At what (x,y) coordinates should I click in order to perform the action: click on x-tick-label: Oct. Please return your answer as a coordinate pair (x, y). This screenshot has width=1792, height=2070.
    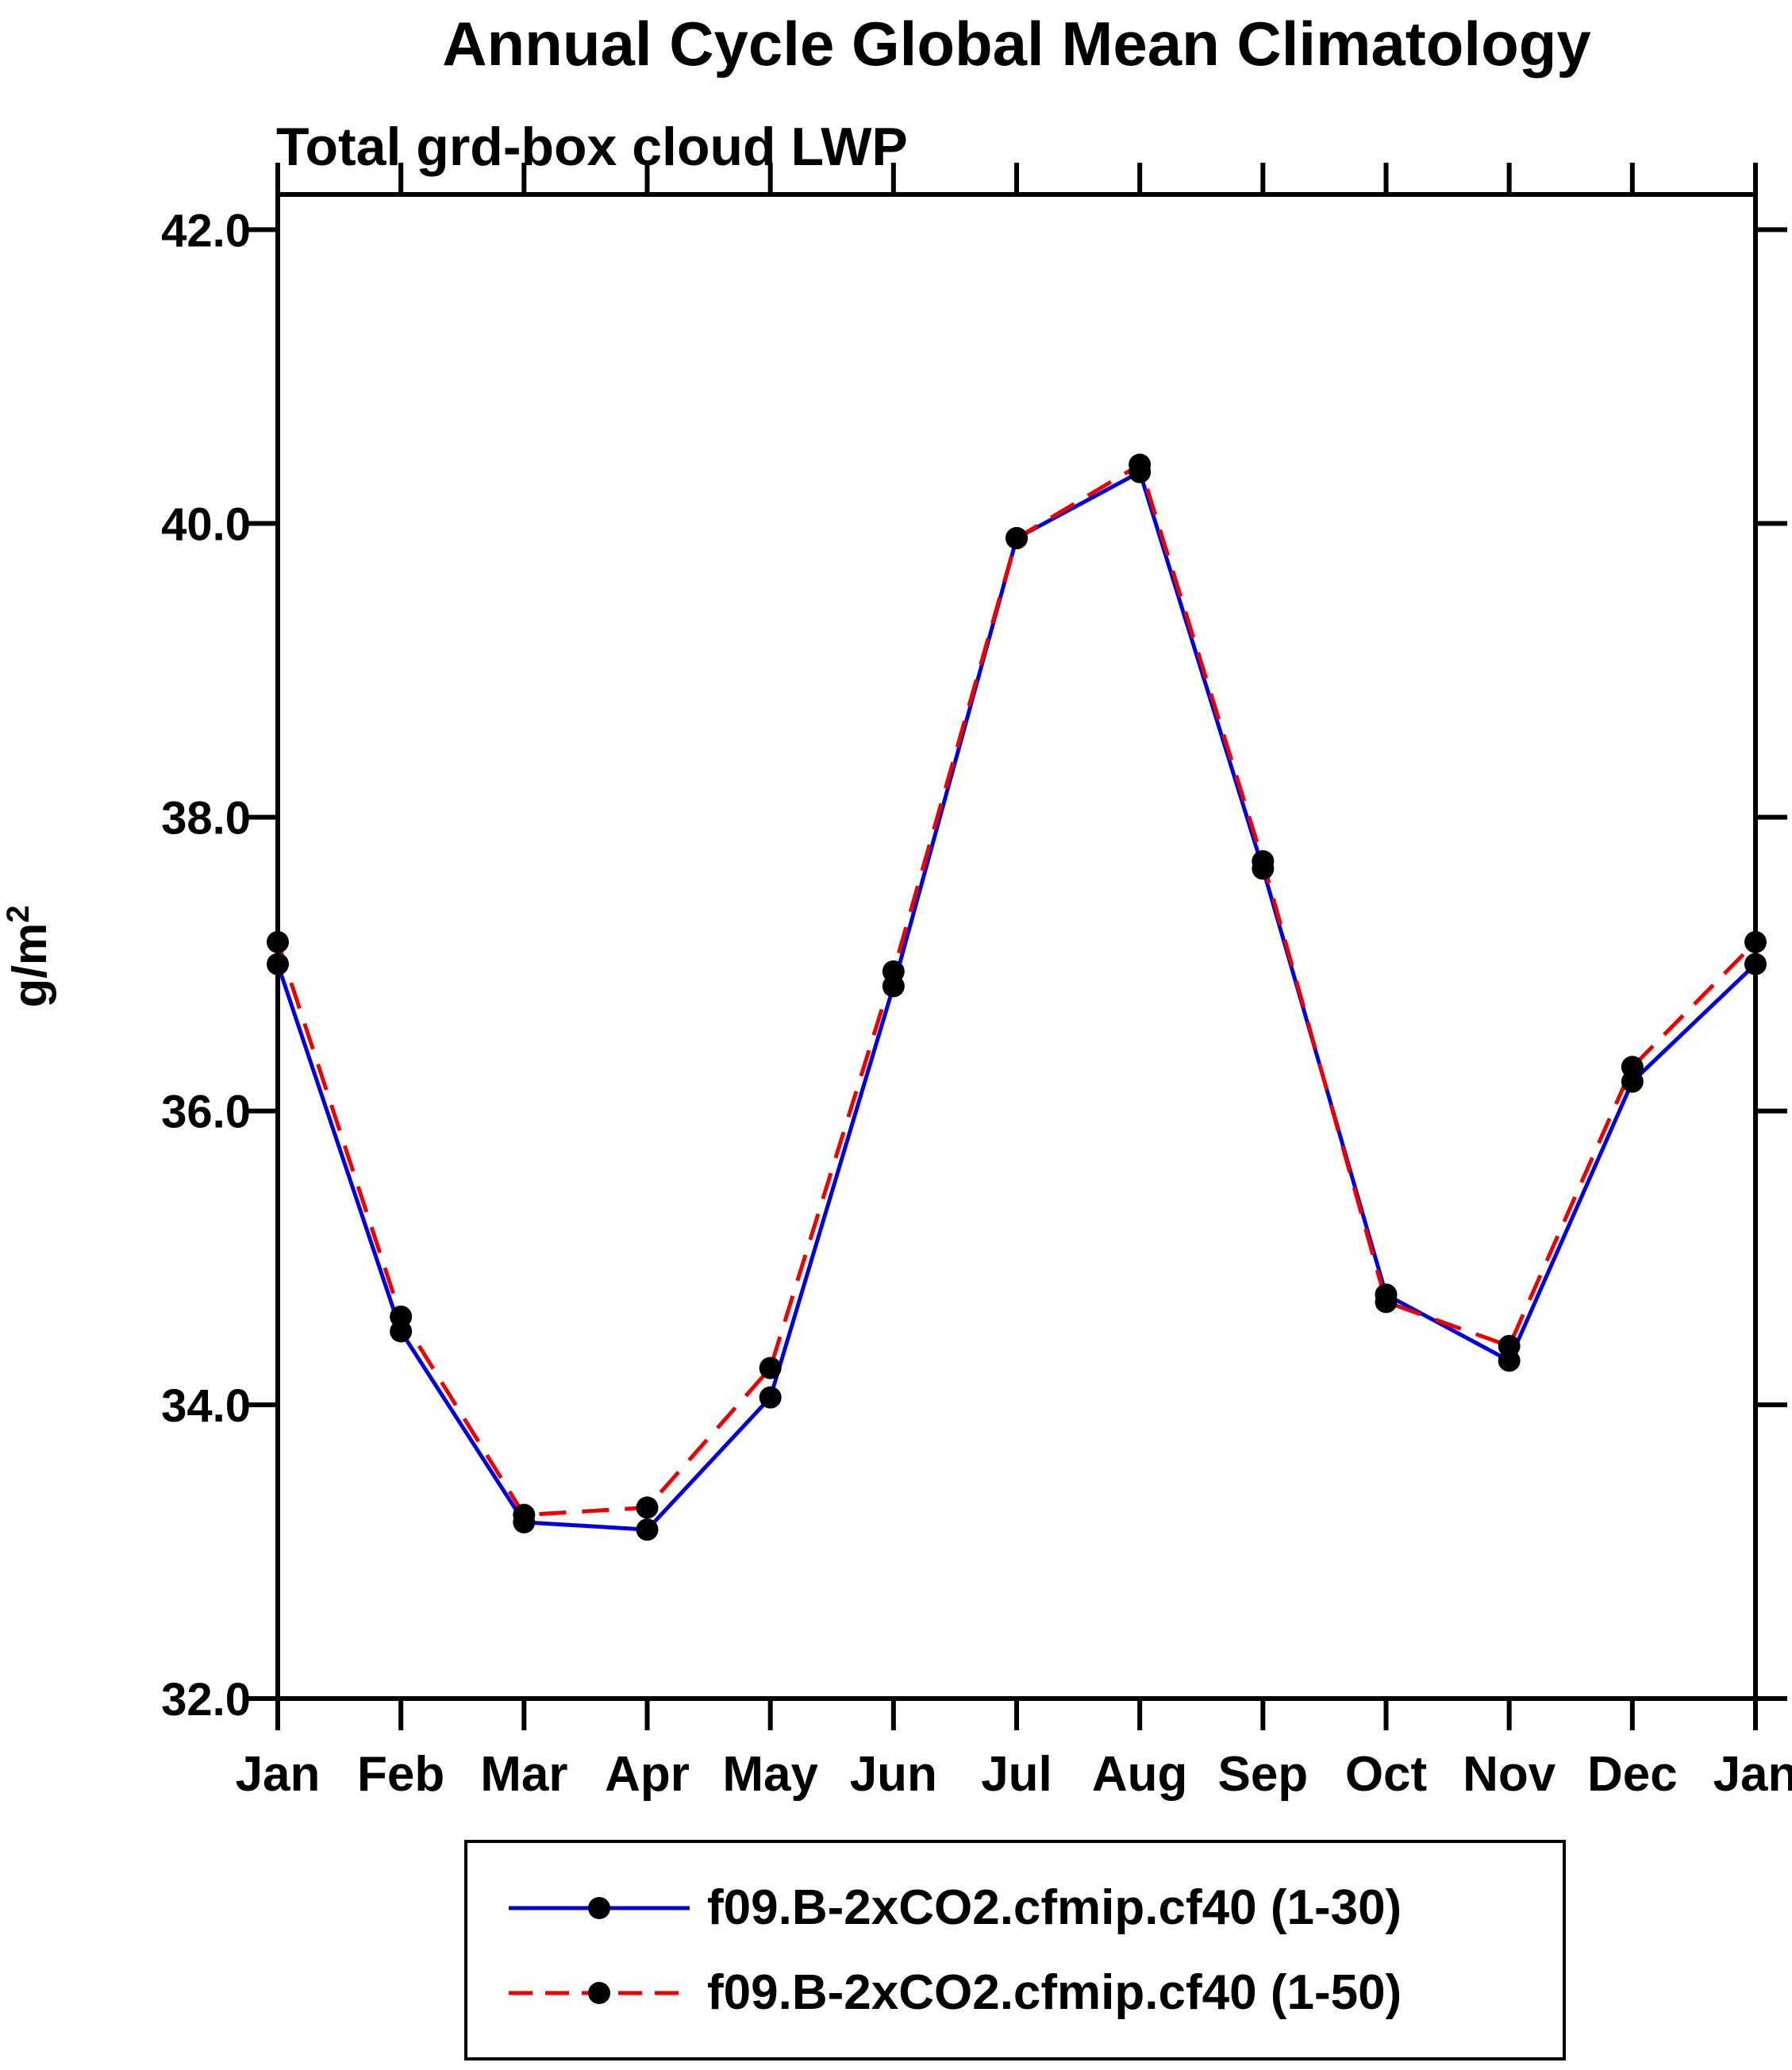
    Looking at the image, I should click on (1386, 1774).